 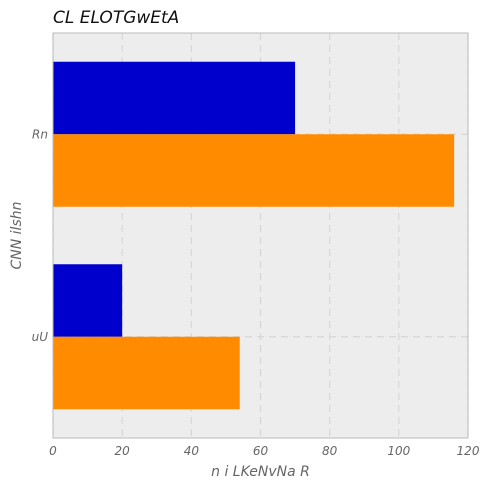 What do you see at coordinates (40, 337) in the screenshot?
I see `y-tick-label: uU` at bounding box center [40, 337].